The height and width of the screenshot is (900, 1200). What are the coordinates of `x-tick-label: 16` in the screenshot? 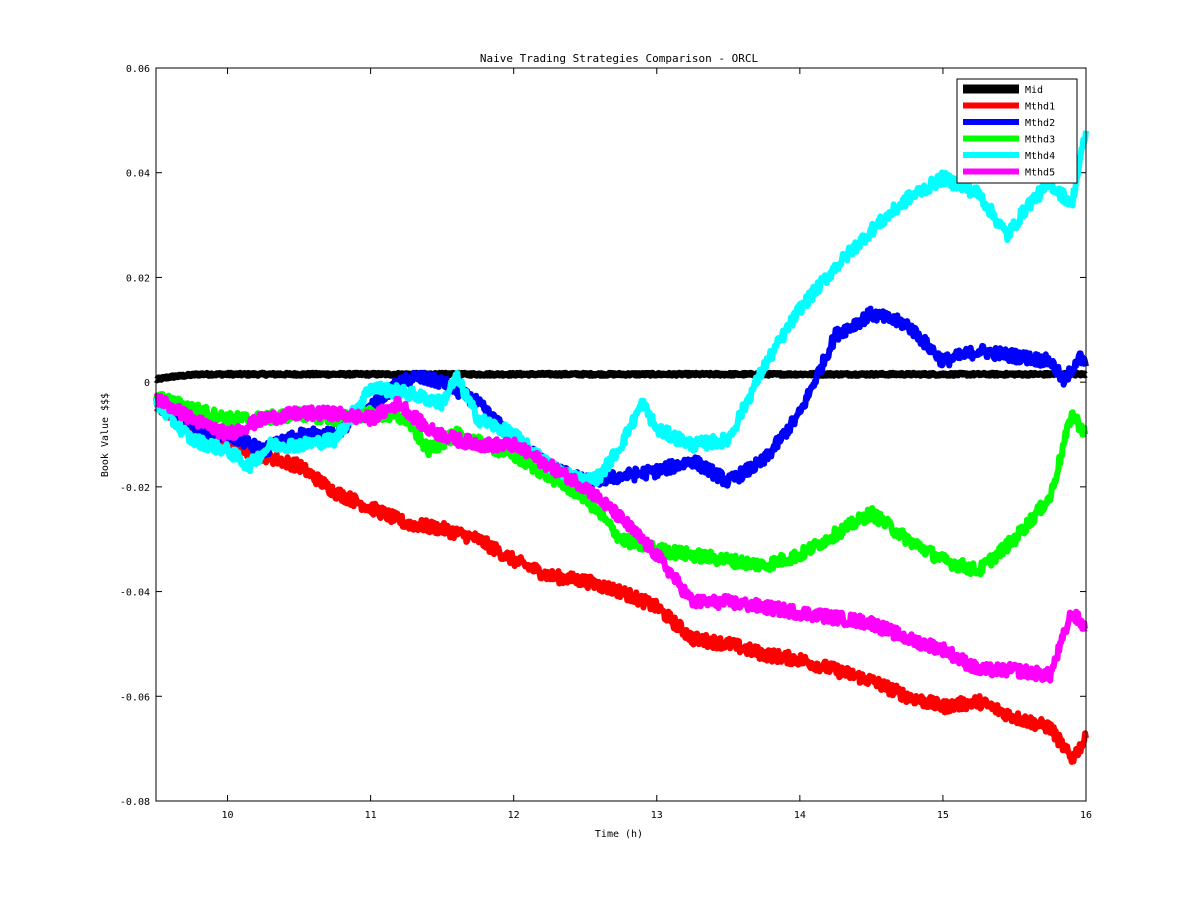 It's located at (1086, 815).